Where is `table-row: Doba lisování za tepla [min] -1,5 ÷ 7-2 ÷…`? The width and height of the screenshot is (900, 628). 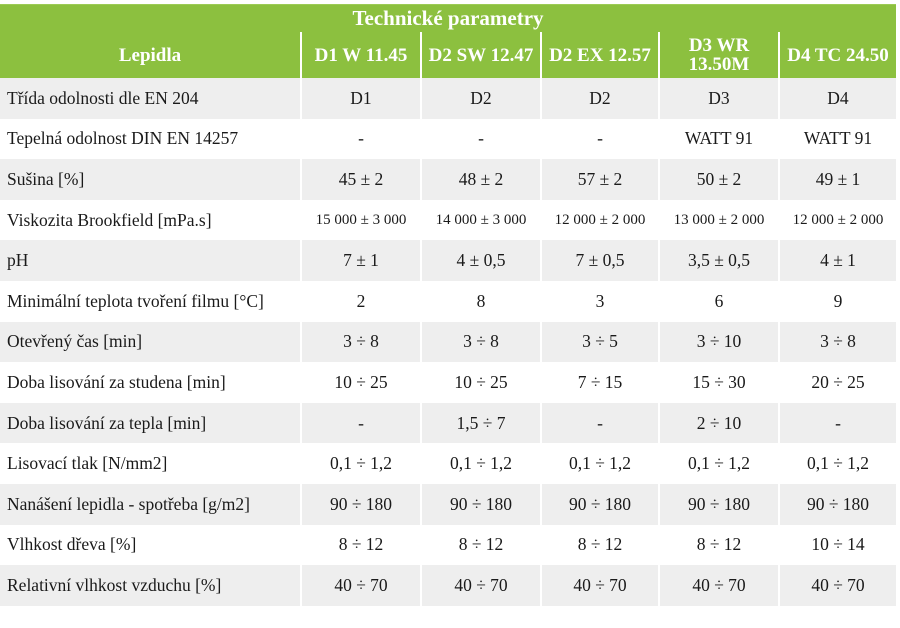 table-row: Doba lisování za tepla [min] -1,5 ÷ 7-2 ÷… is located at coordinates (448, 423).